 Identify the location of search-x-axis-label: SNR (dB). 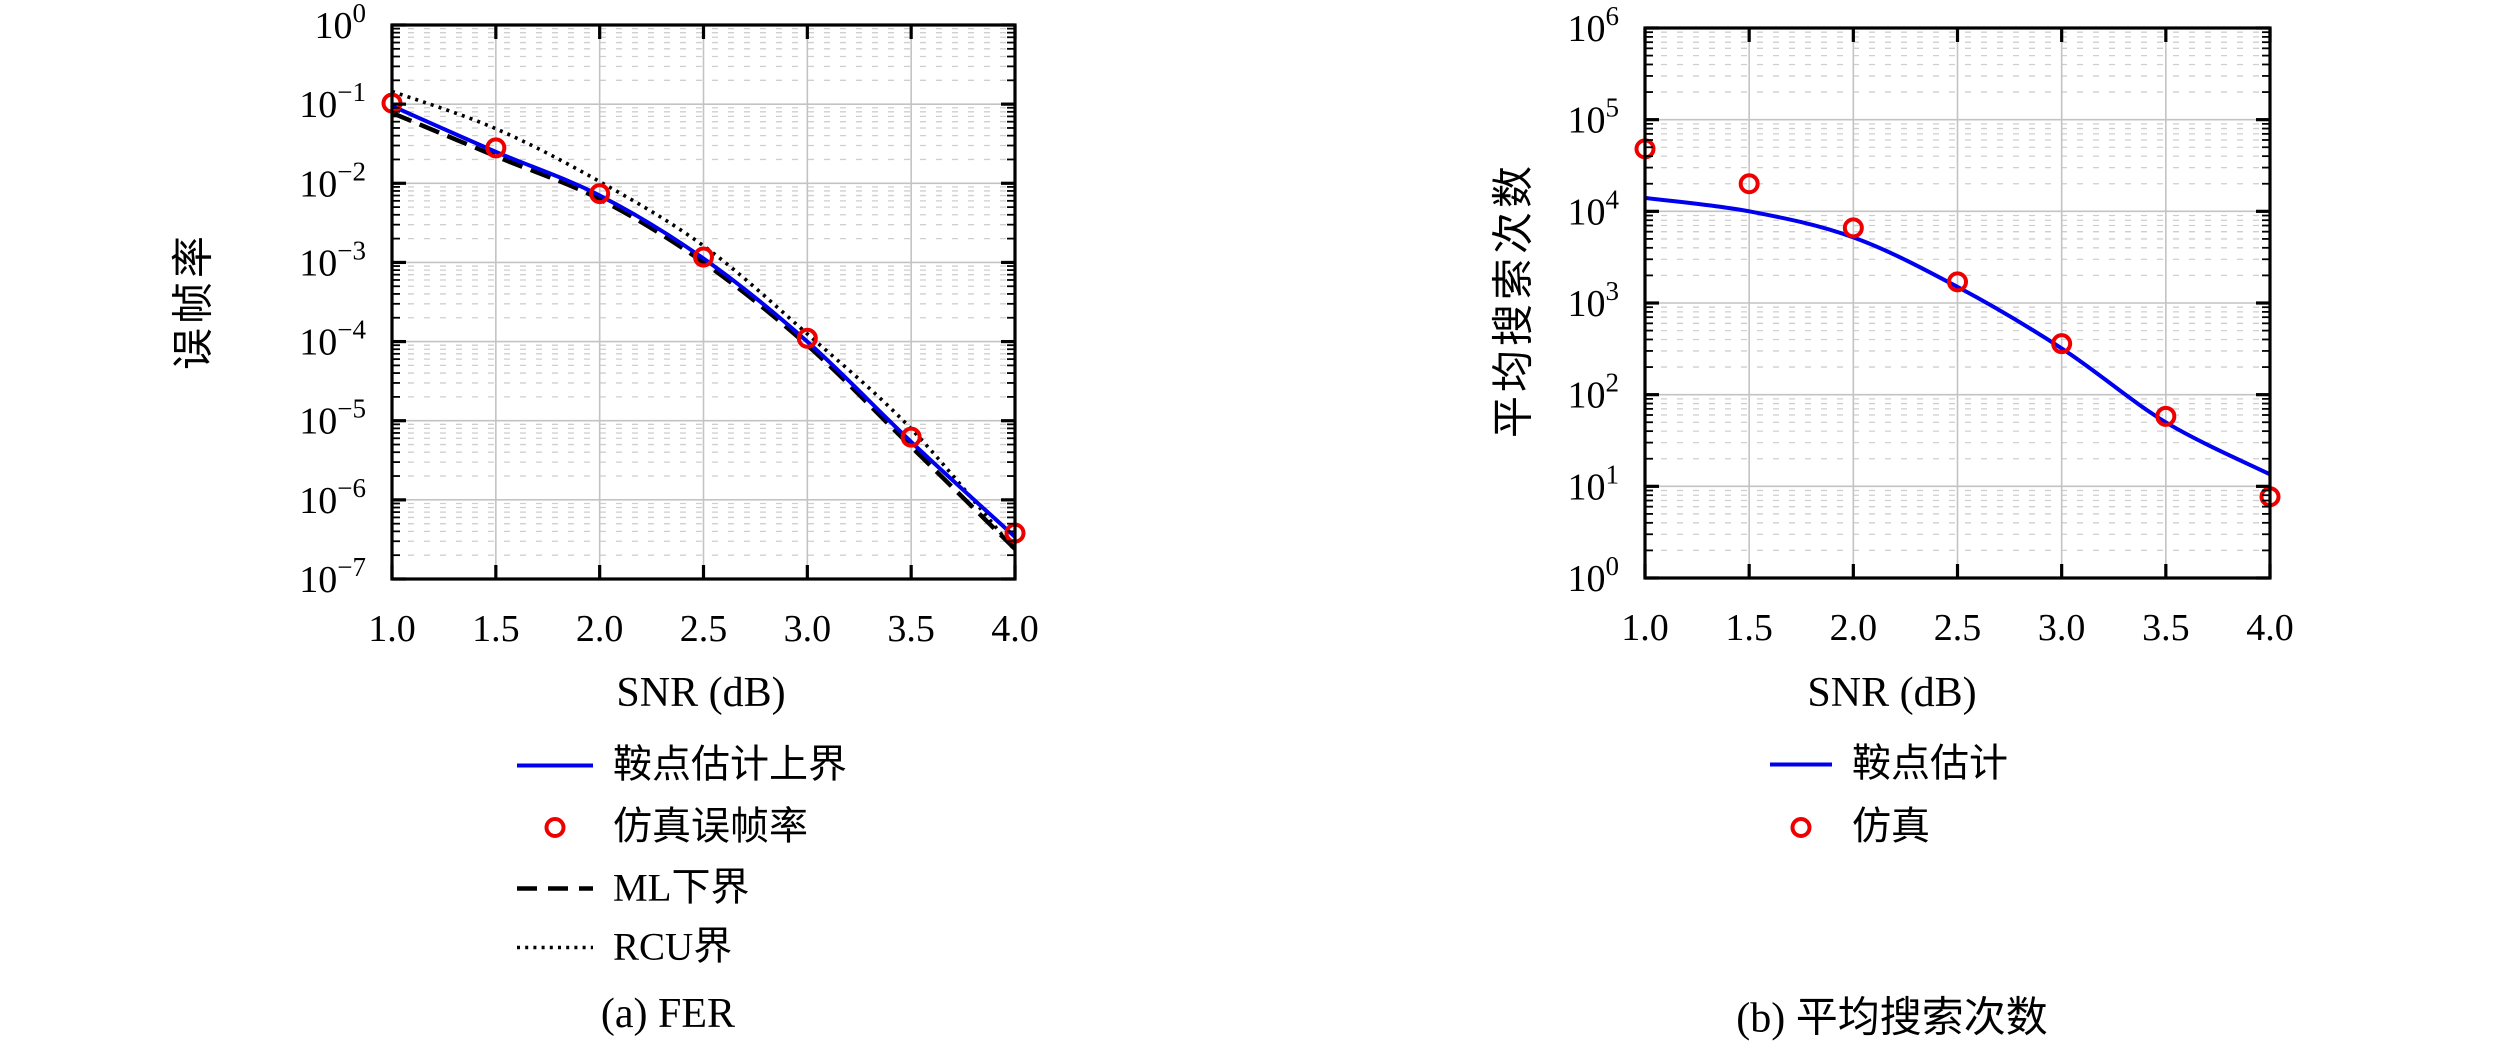
(1892, 693).